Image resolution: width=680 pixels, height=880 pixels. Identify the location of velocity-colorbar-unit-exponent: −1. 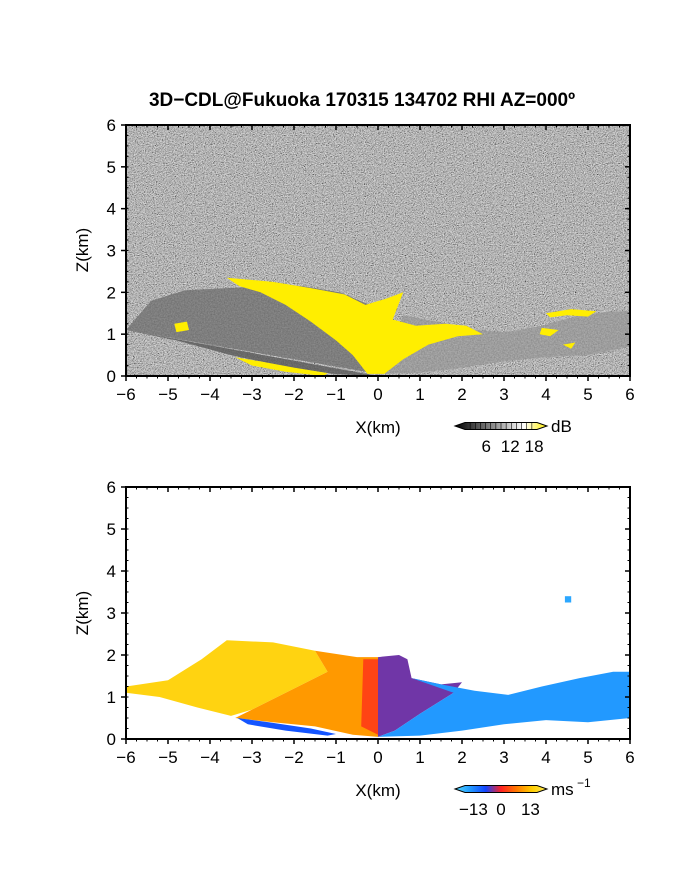
(584, 783).